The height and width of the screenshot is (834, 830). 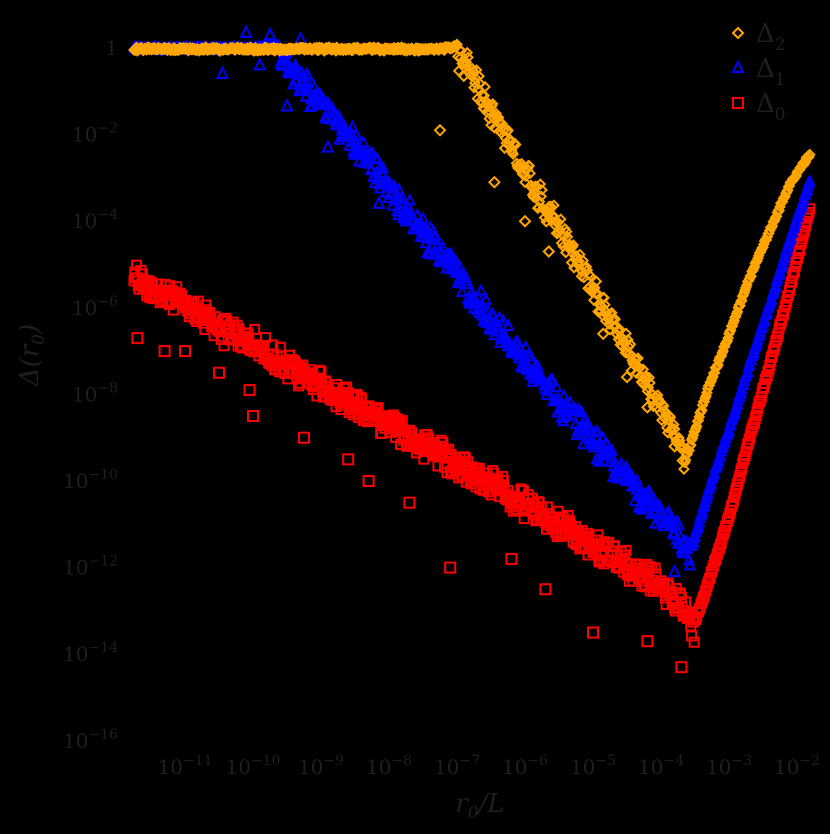 I want to click on x-tick-label: 10⁻³, so click(x=729, y=766).